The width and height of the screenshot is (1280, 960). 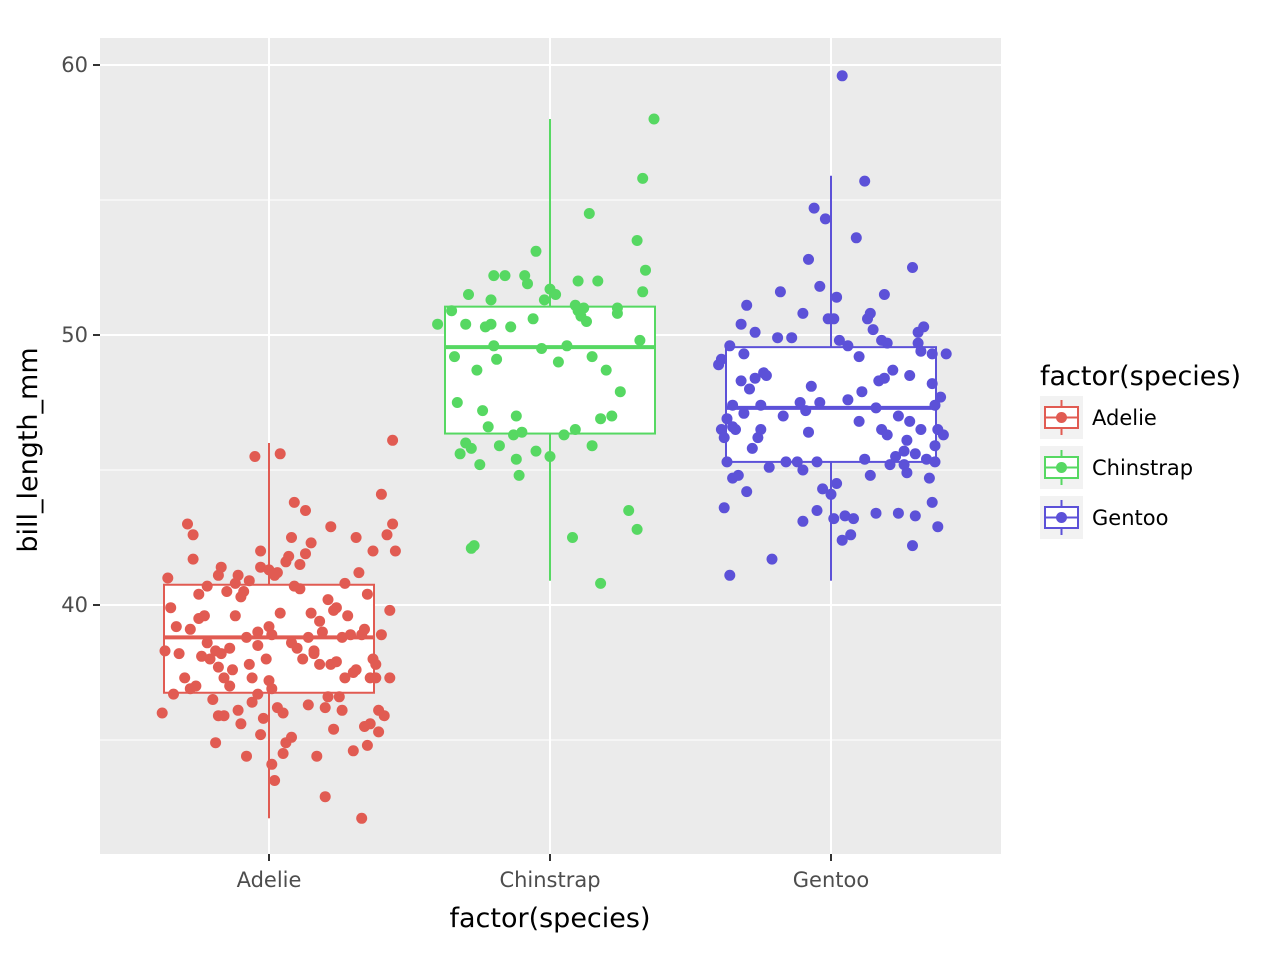 What do you see at coordinates (549, 918) in the screenshot?
I see `x-axis-title: factor(species)` at bounding box center [549, 918].